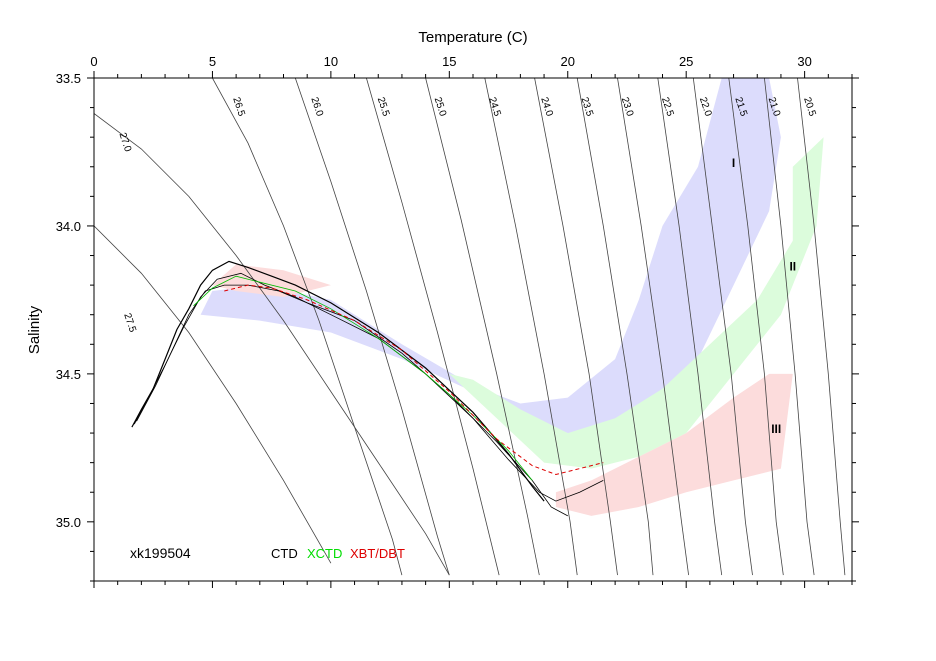 The width and height of the screenshot is (936, 661). What do you see at coordinates (34, 329) in the screenshot?
I see `y-axis-label: Salinity` at bounding box center [34, 329].